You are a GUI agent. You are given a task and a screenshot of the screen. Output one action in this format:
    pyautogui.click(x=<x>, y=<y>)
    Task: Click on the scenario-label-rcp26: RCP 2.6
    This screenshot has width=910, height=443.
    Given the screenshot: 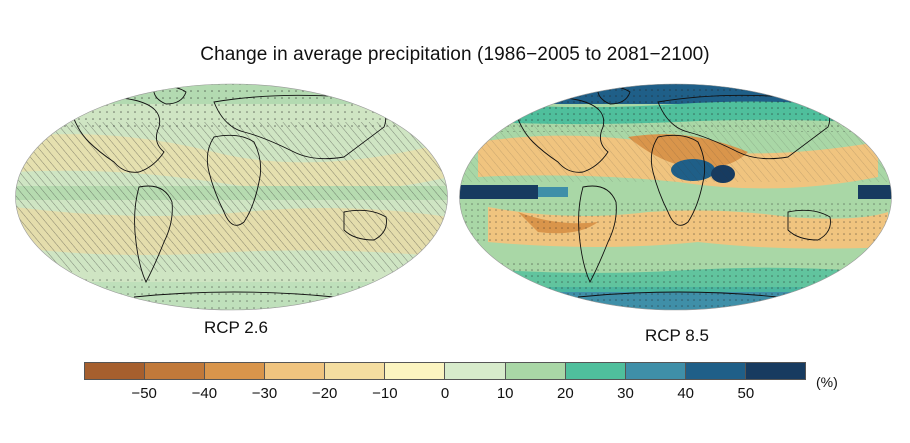 What is the action you would take?
    pyautogui.click(x=236, y=327)
    